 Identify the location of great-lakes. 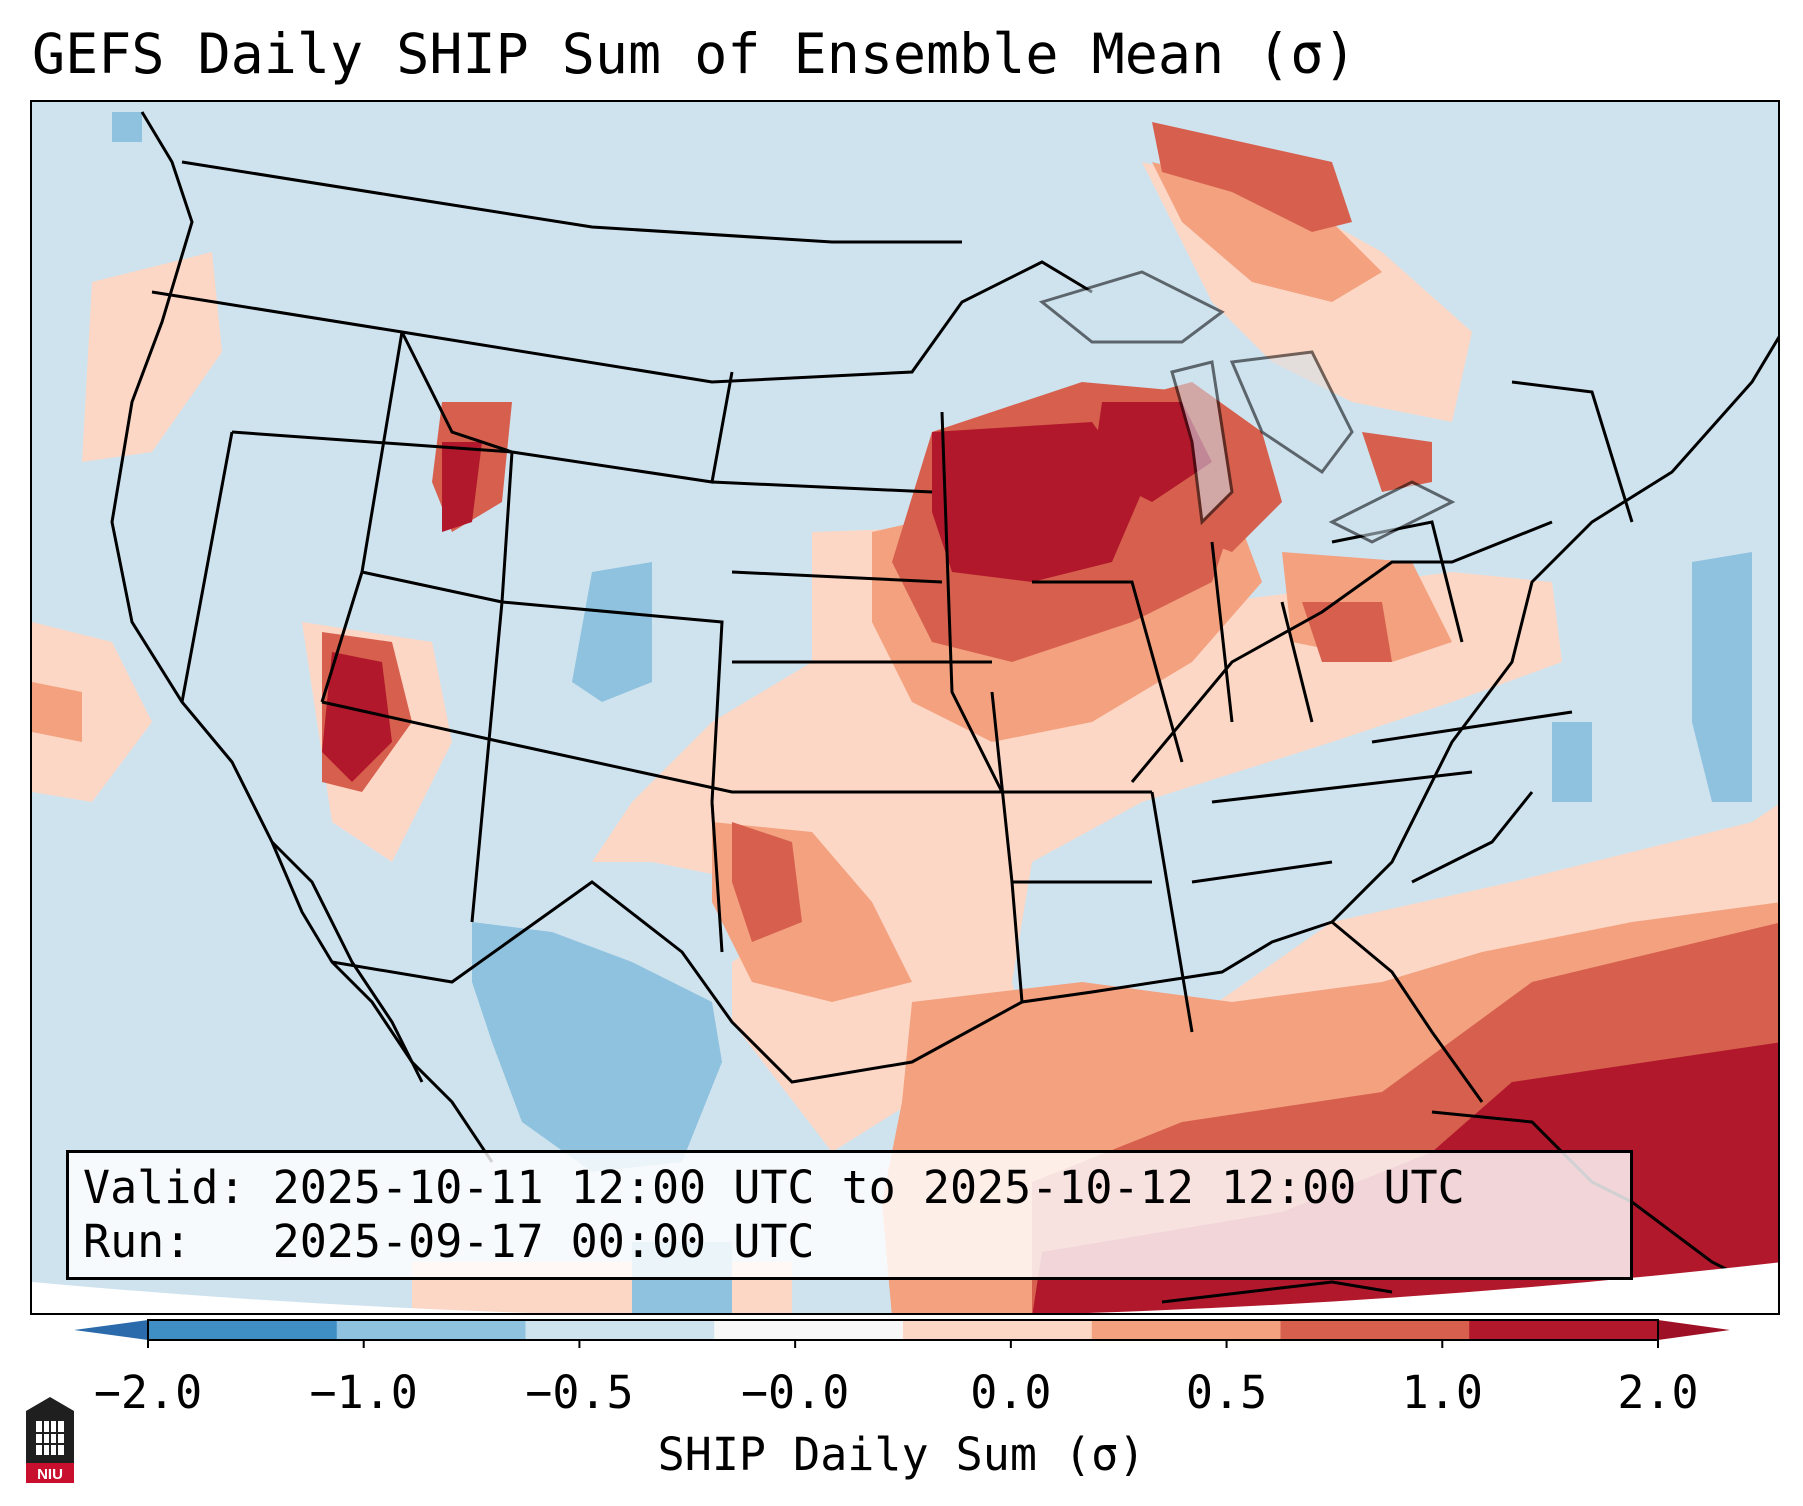
(1247, 407).